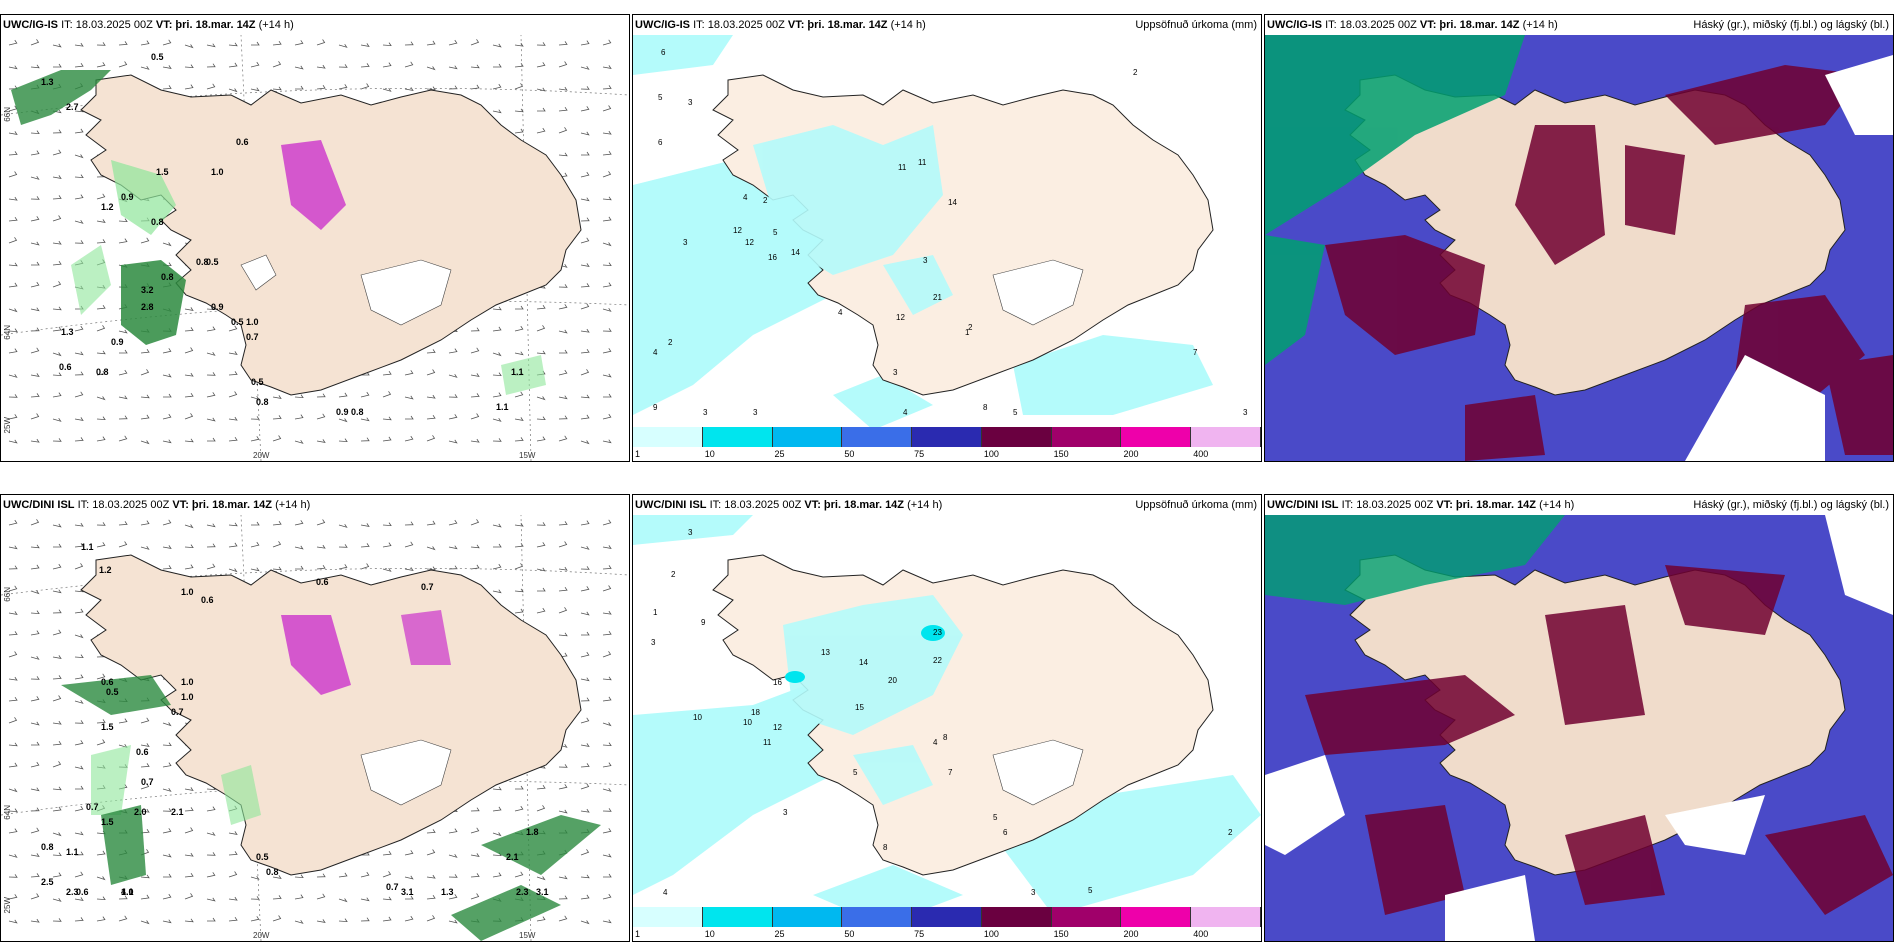 The height and width of the screenshot is (950, 1900). Describe the element at coordinates (937, 660) in the screenshot. I see `precip-value-label: 22` at that location.